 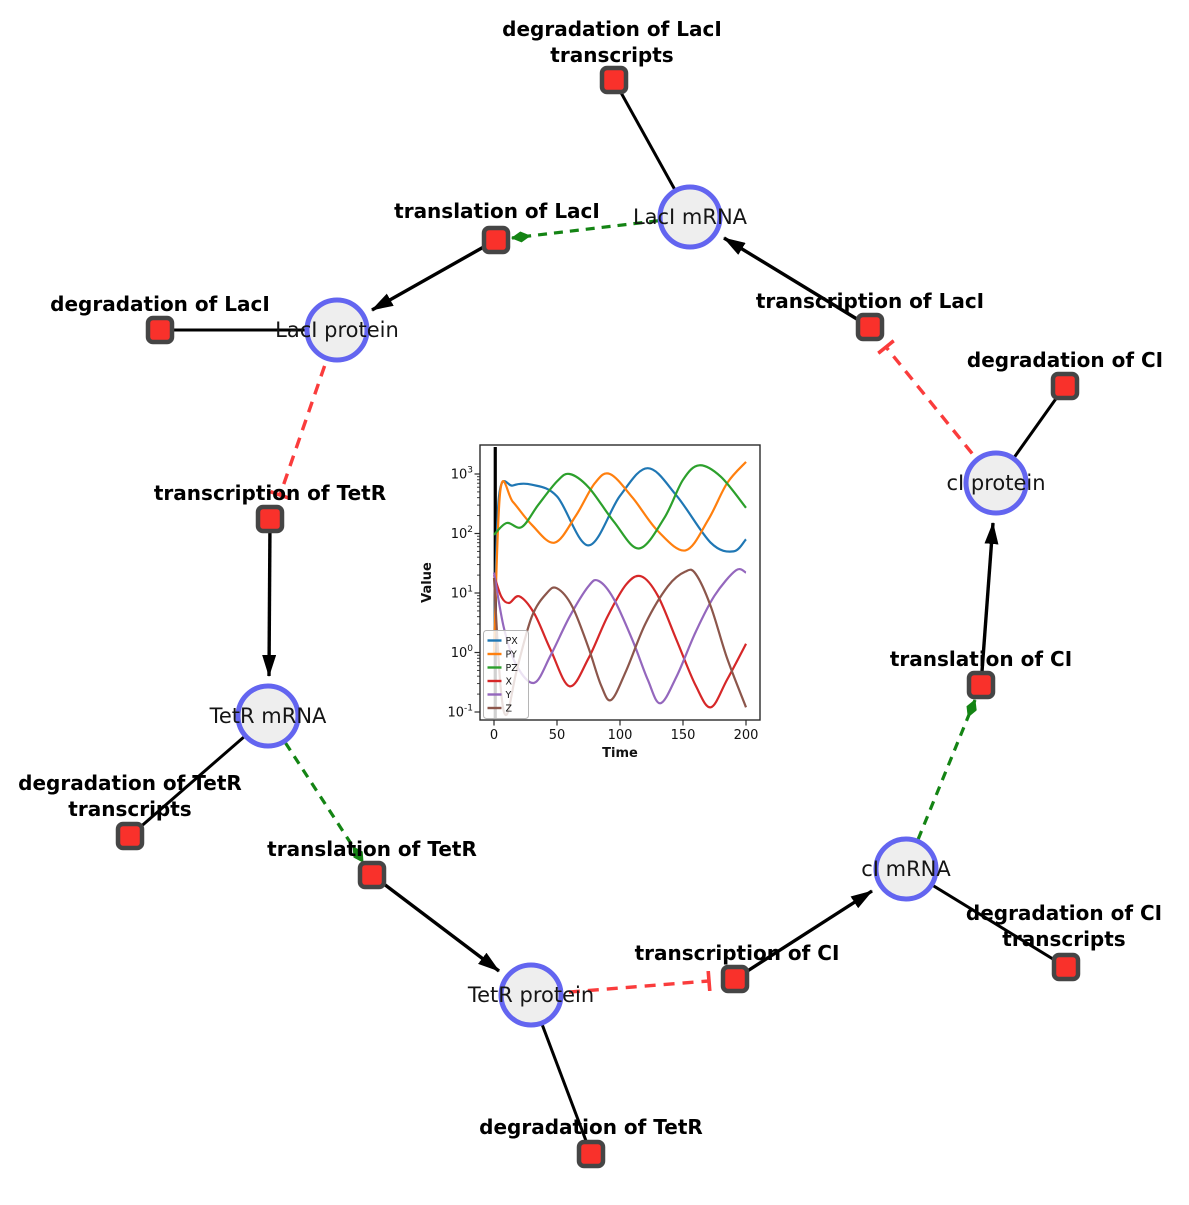 I want to click on reaction-label: translation of CI, so click(x=981, y=659).